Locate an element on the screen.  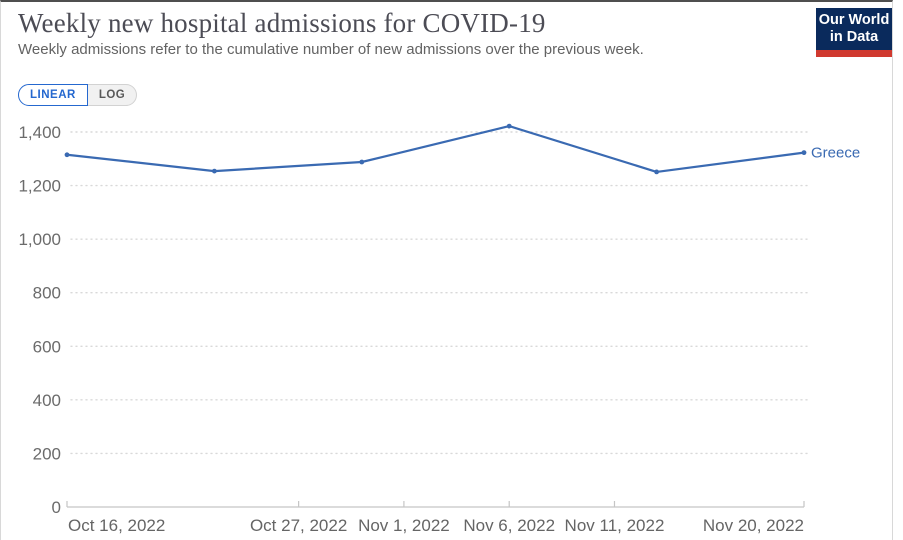
series-label: Greece is located at coordinates (835, 153).